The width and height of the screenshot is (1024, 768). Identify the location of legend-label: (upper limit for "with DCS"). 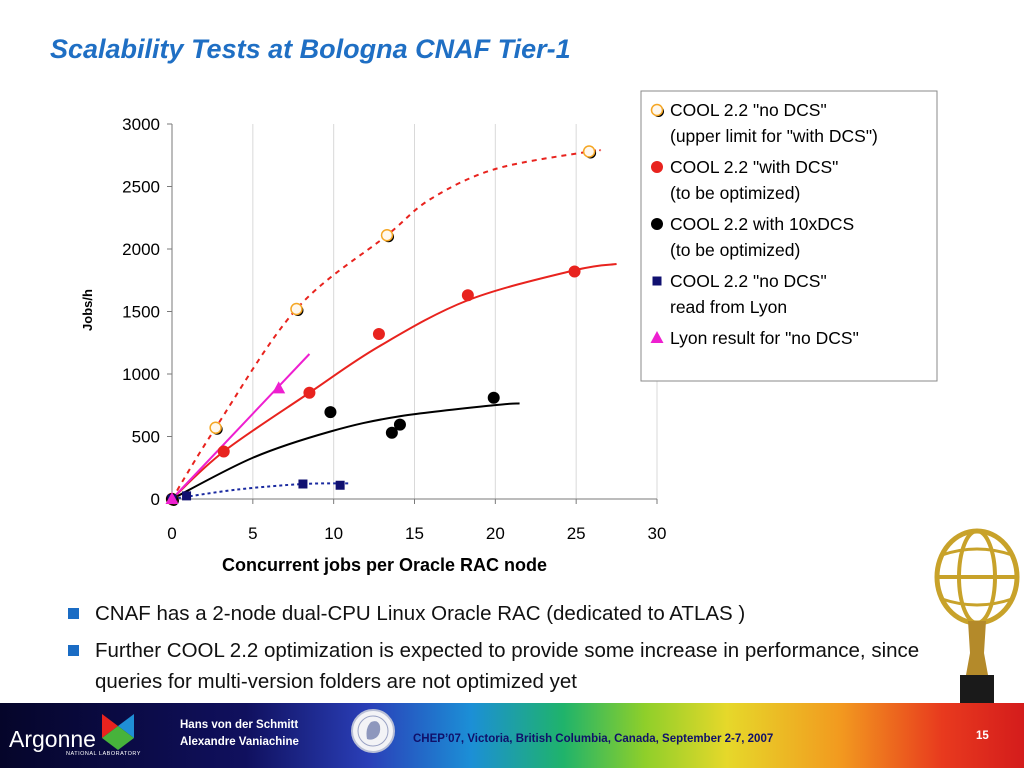
(774, 136).